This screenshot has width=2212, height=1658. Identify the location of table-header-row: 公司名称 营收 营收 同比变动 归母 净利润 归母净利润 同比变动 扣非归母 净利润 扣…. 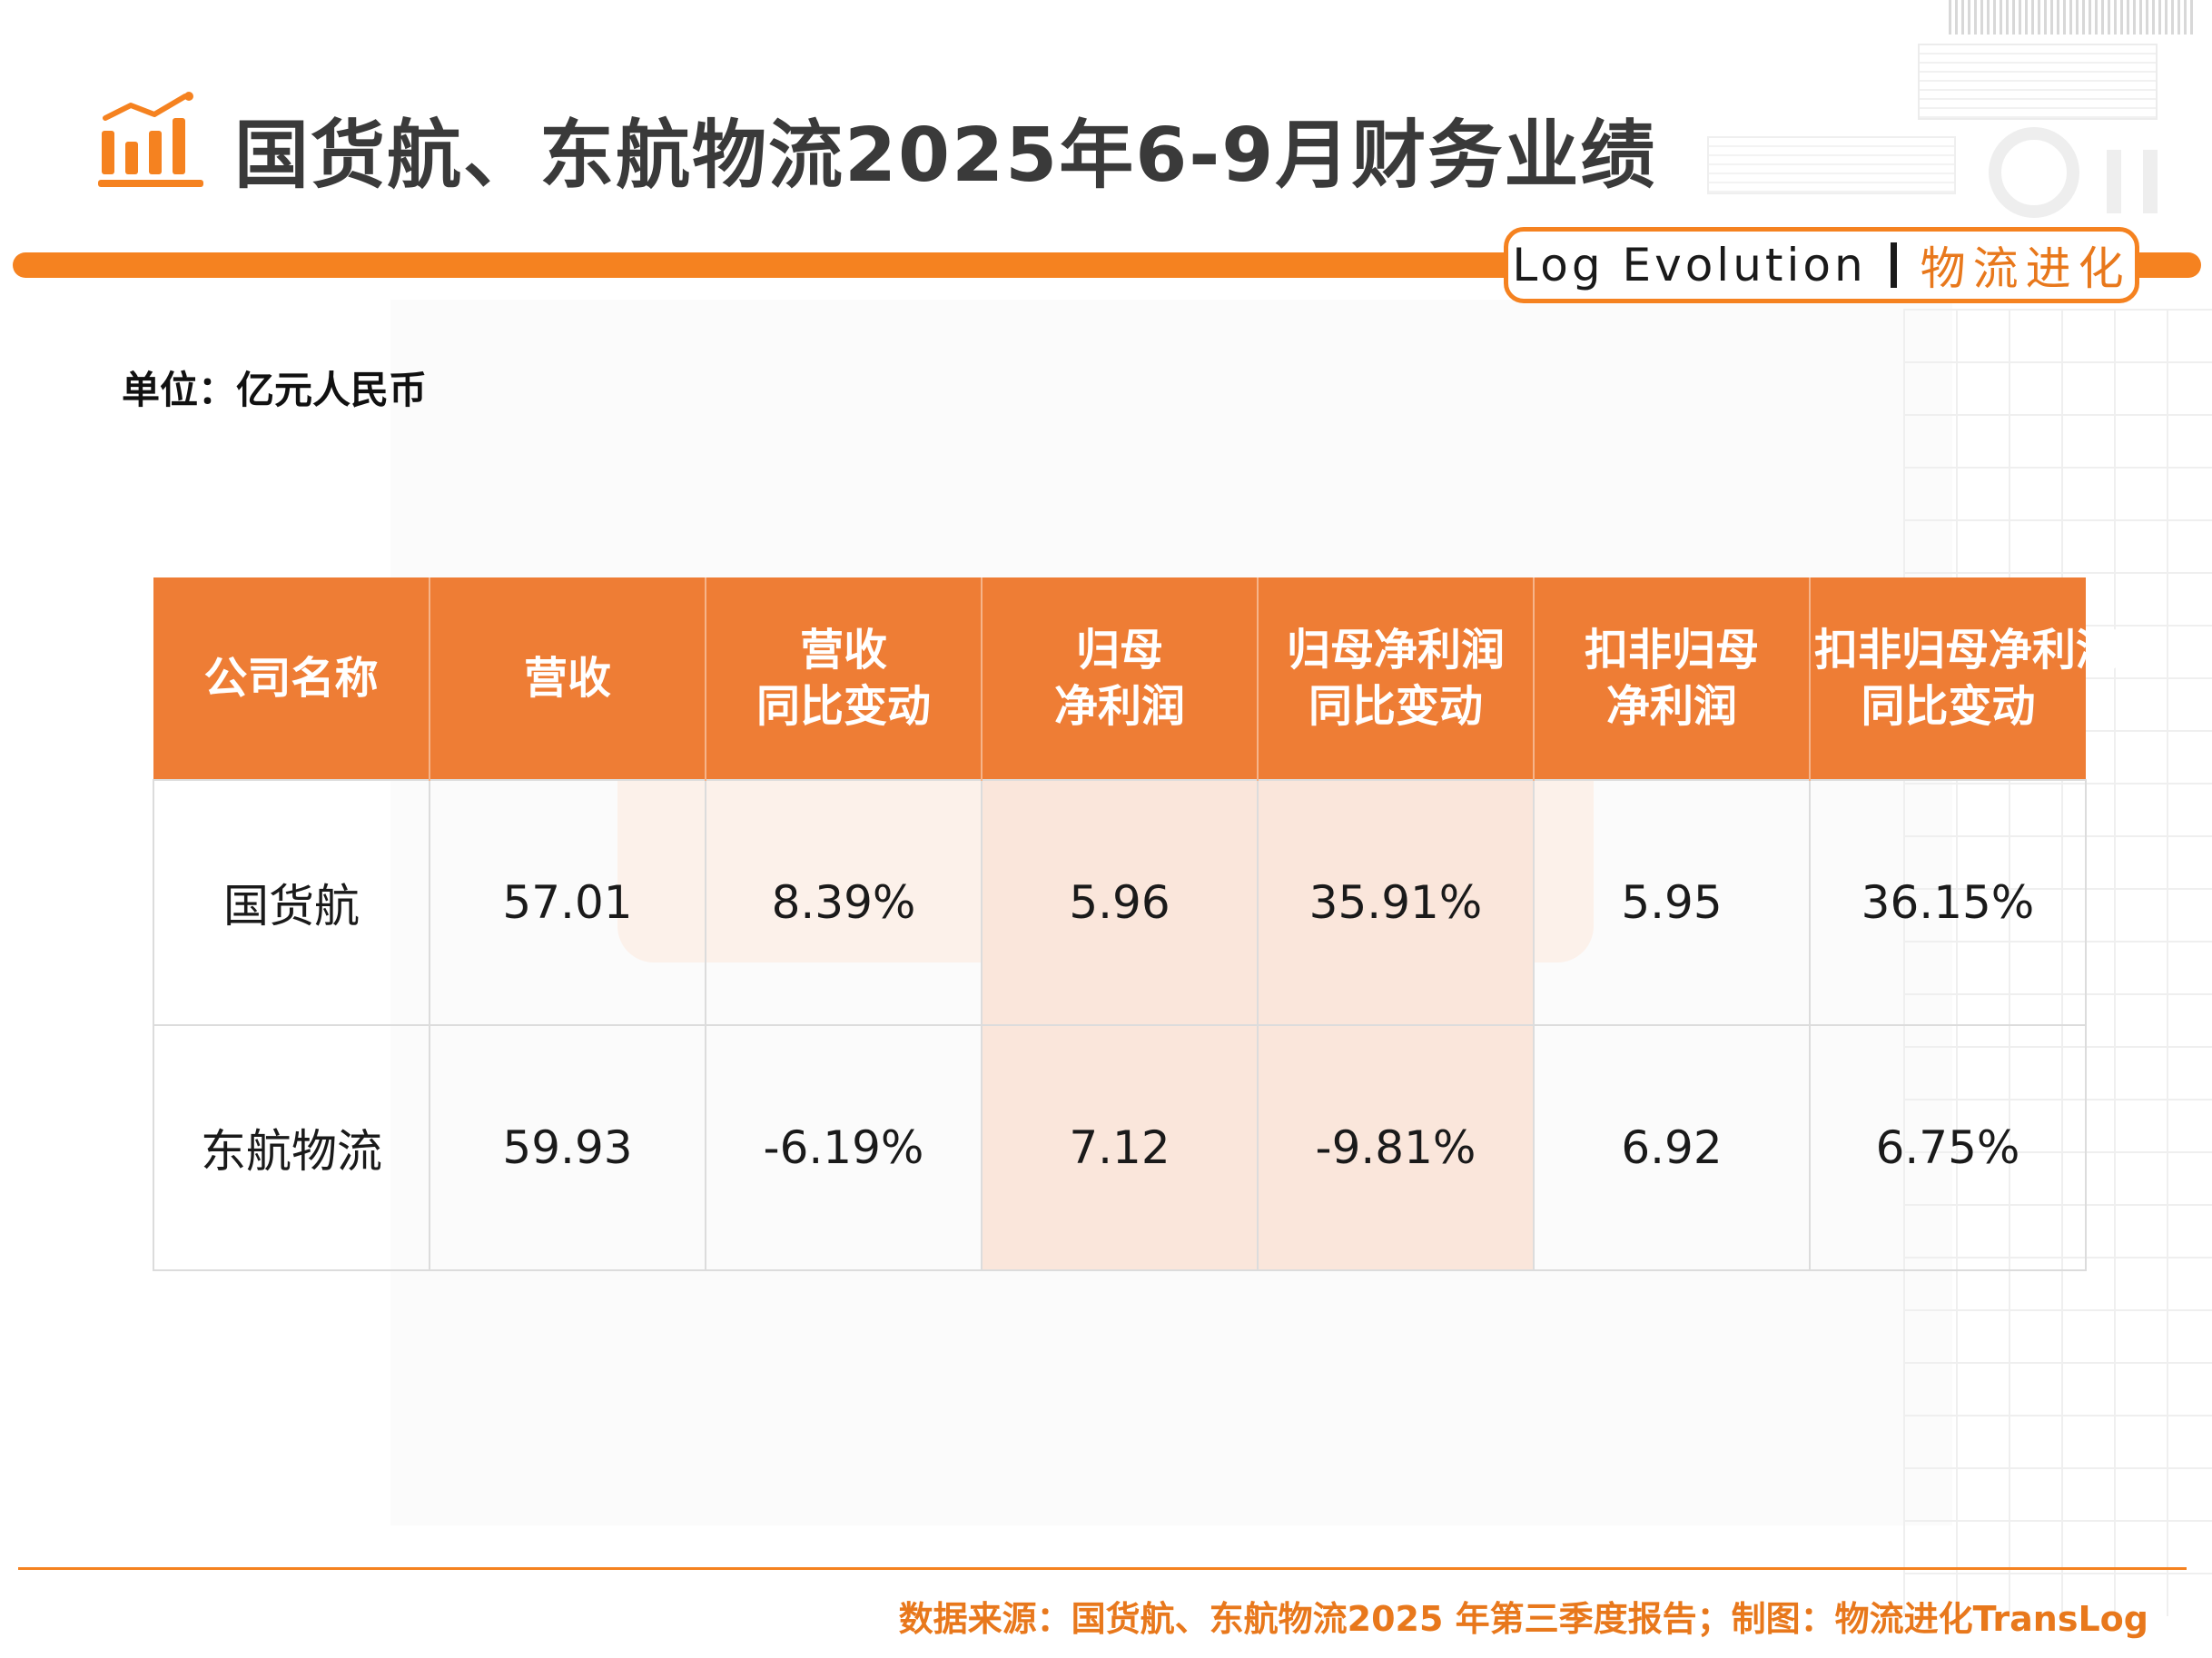
(1136, 679).